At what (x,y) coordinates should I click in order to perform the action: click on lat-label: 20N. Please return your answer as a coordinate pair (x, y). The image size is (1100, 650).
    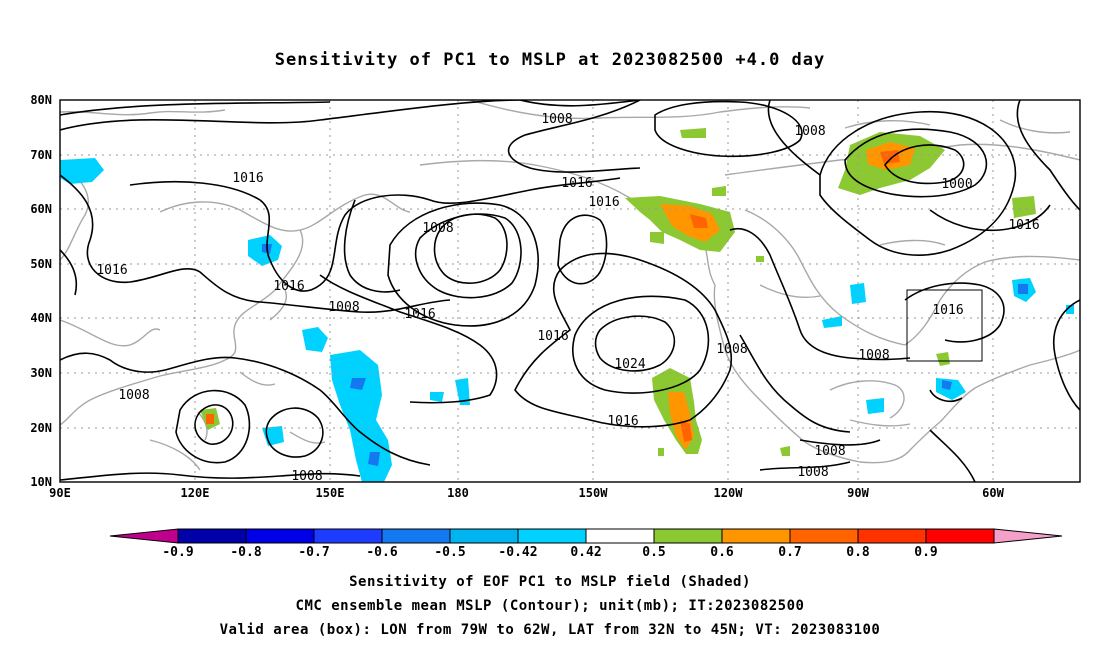
    Looking at the image, I should click on (41, 428).